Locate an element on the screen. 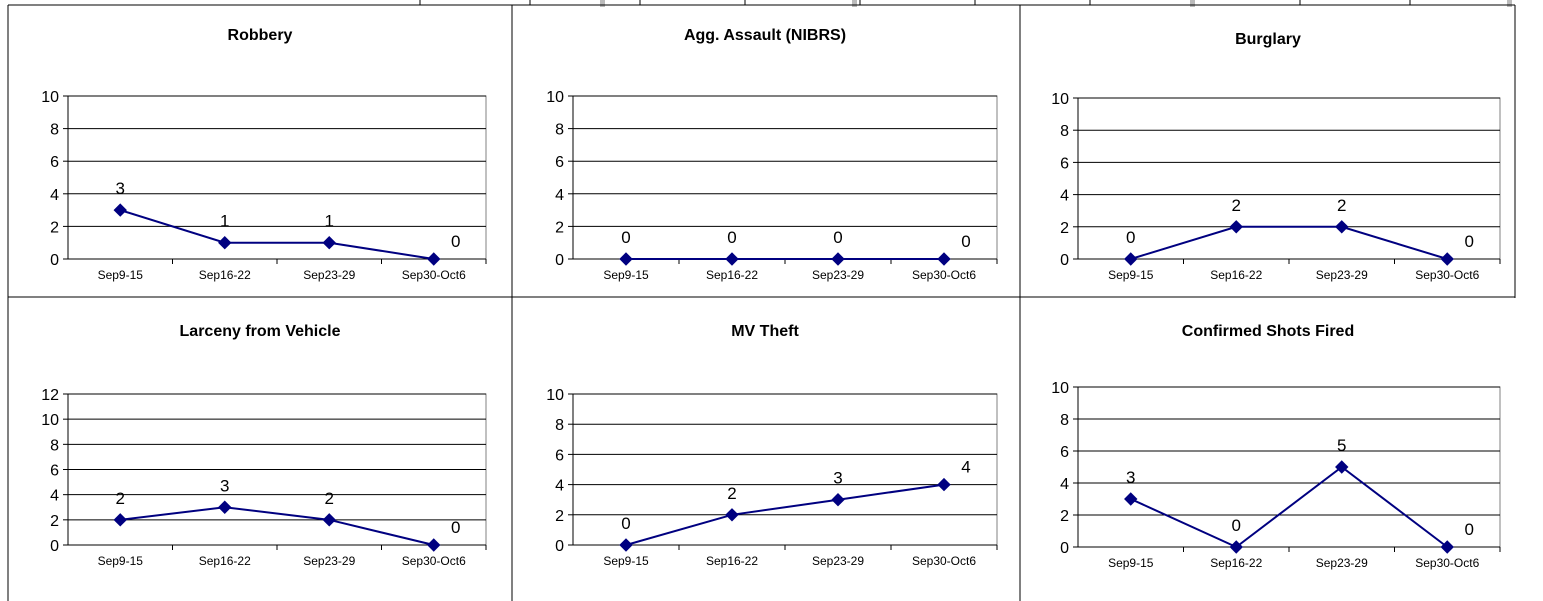  chart-title-burglary: Burglary is located at coordinates (1268, 39).